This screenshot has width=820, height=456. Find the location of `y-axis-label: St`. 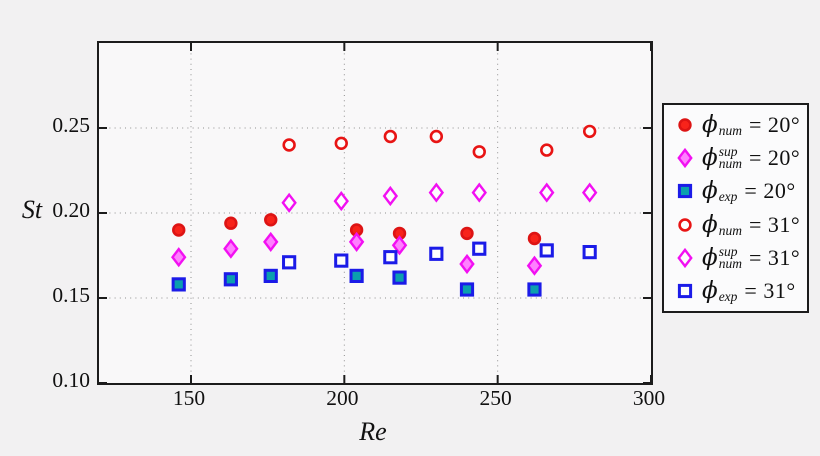

y-axis-label: St is located at coordinates (32, 209).